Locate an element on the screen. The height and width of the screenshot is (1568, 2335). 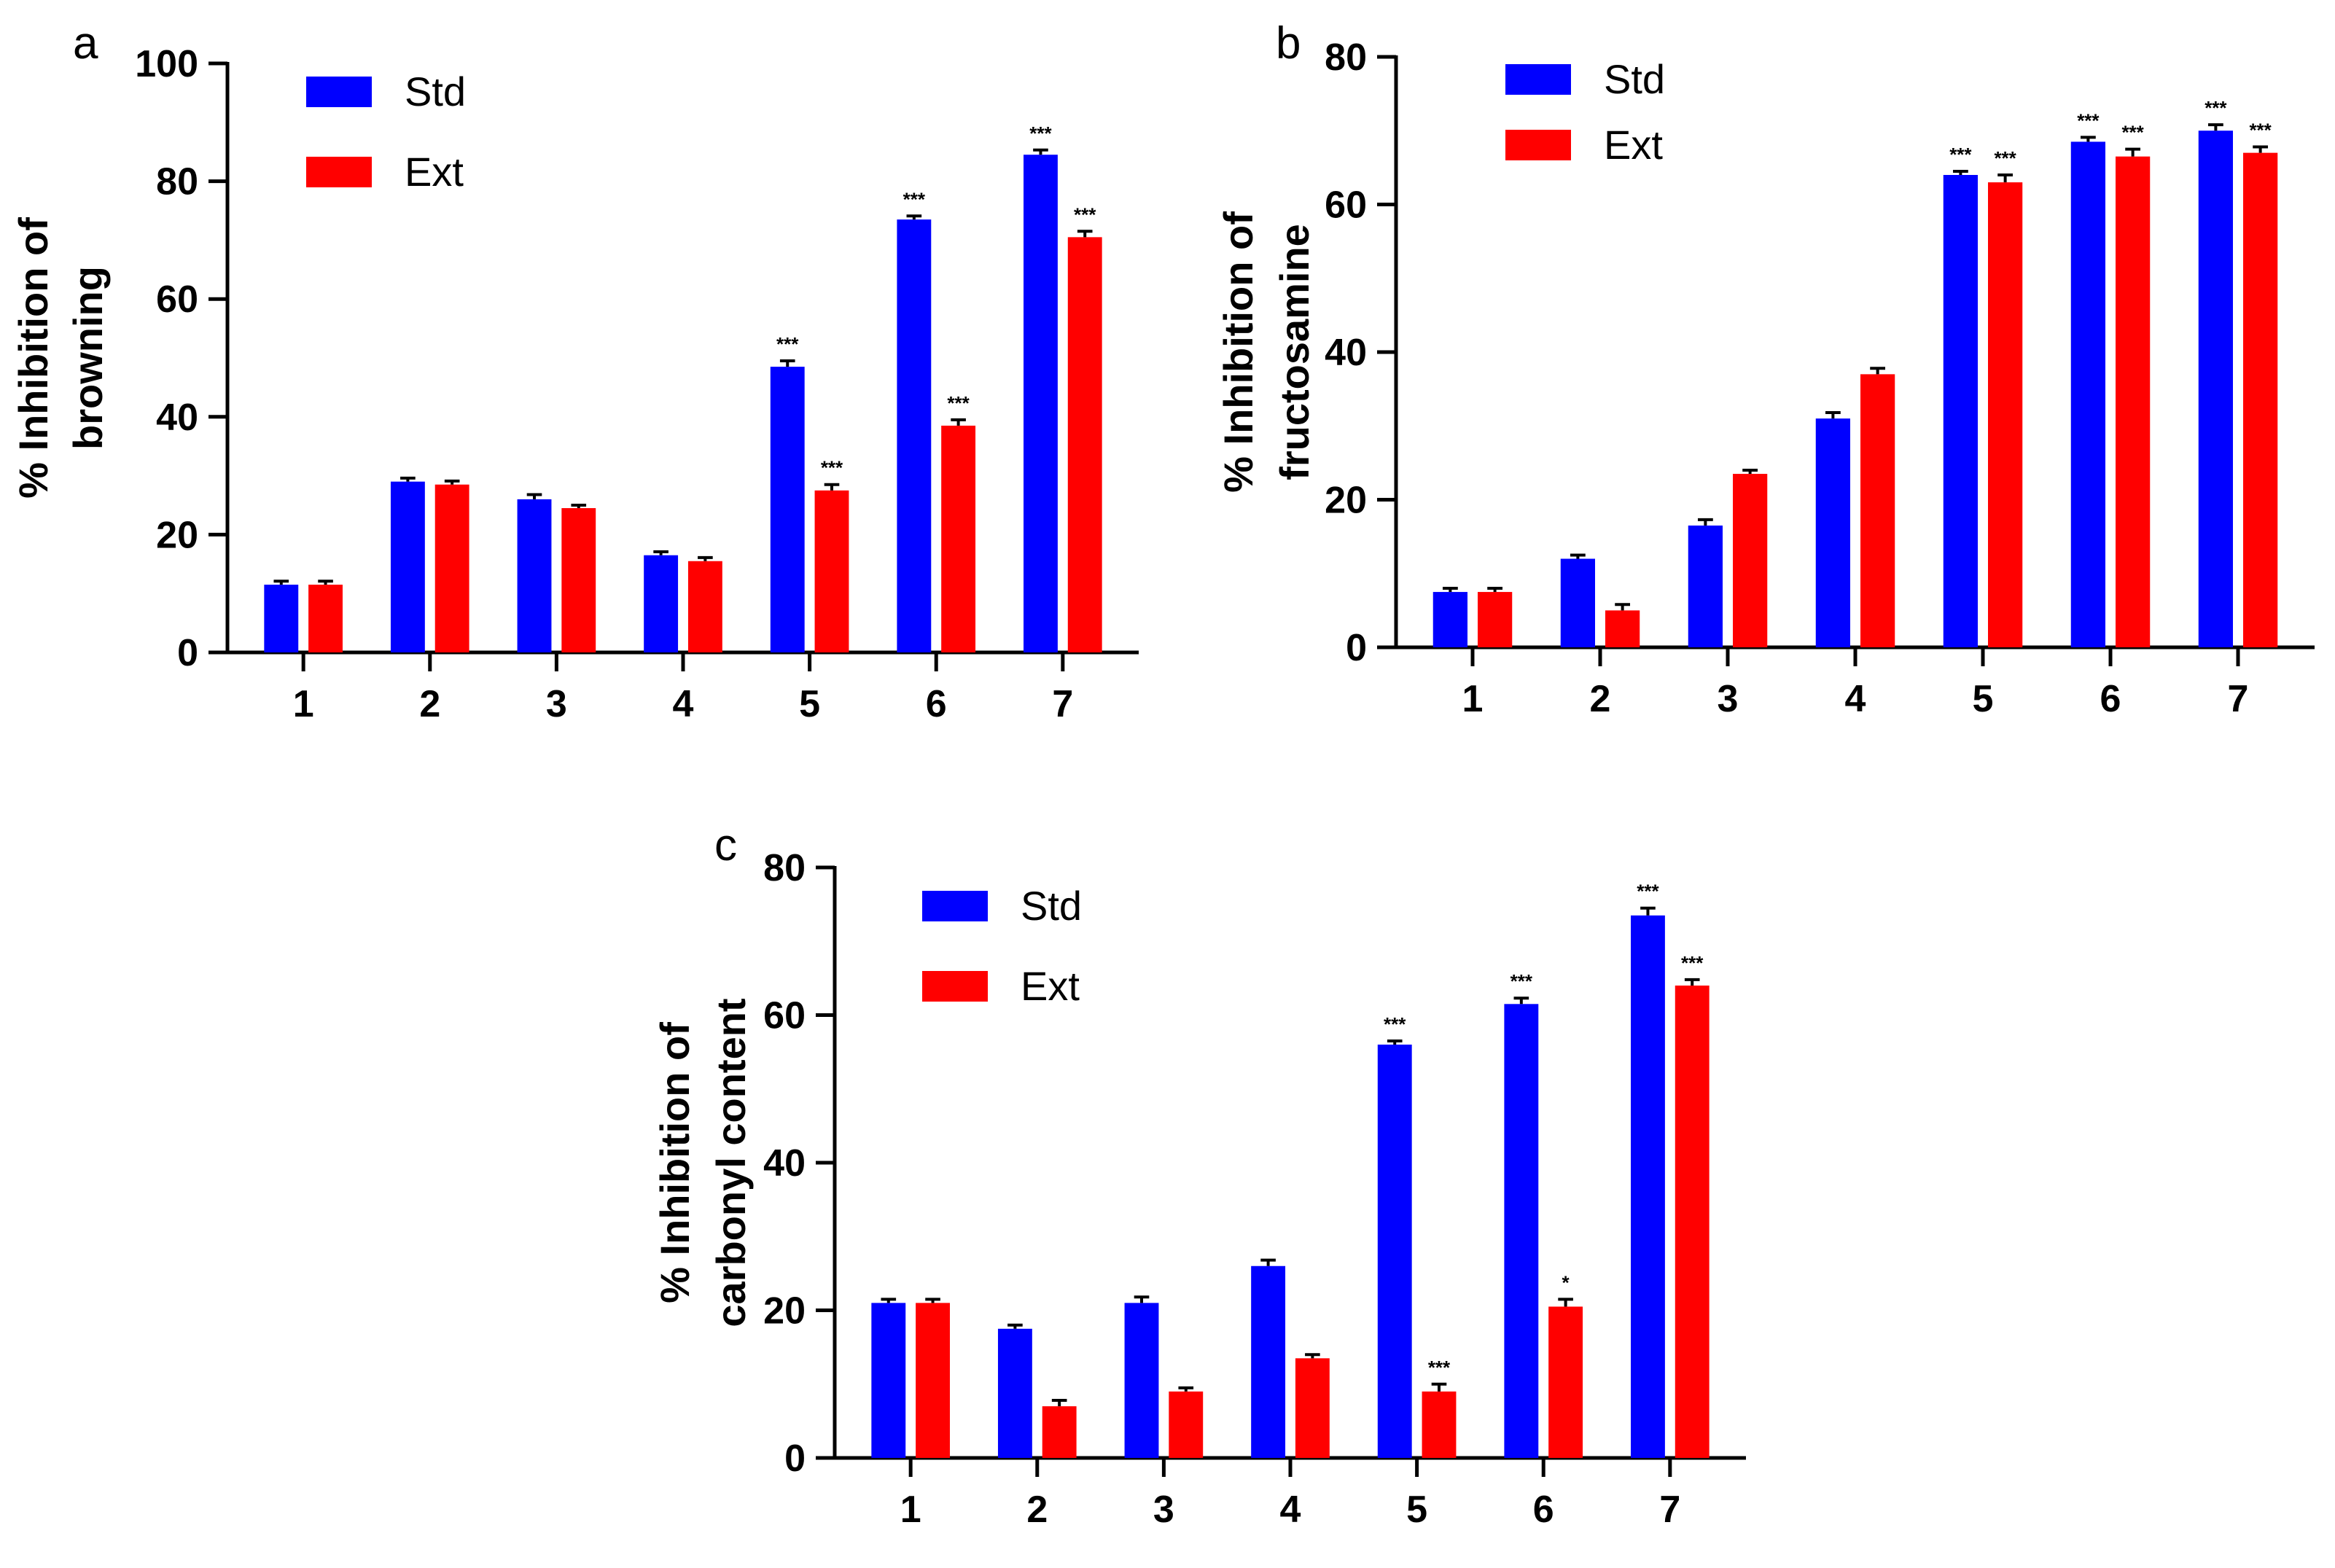
panel-letter: c is located at coordinates (725, 845).